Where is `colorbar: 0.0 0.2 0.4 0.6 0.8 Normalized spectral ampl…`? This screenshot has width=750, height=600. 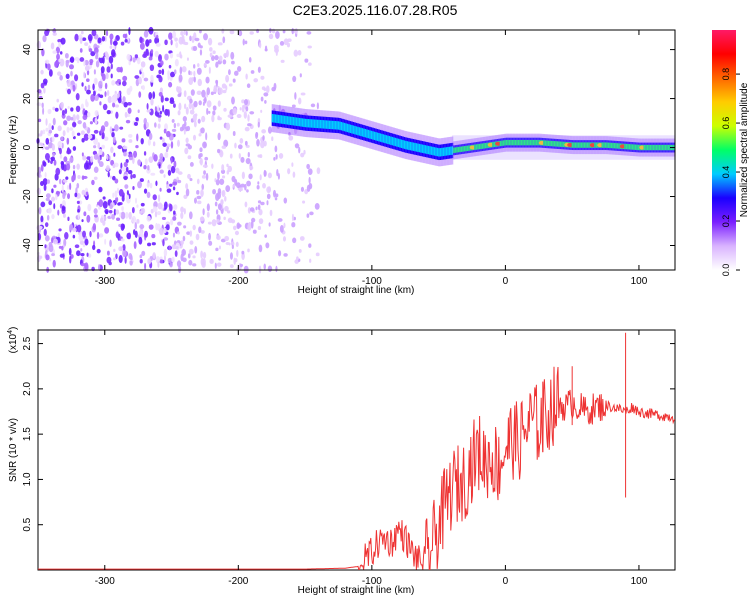
colorbar: 0.0 0.2 0.4 0.6 0.8 Normalized spectral ampl… is located at coordinates (731, 153).